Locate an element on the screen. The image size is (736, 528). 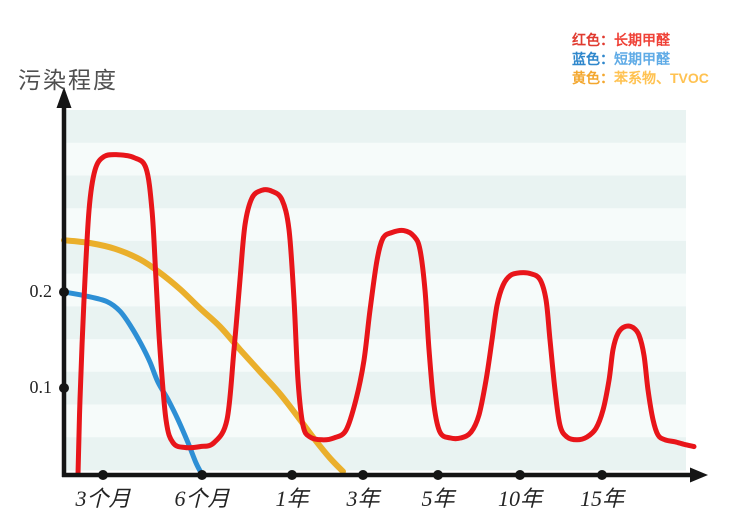
x-tick-label-5years: 5年 is located at coordinates (438, 498).